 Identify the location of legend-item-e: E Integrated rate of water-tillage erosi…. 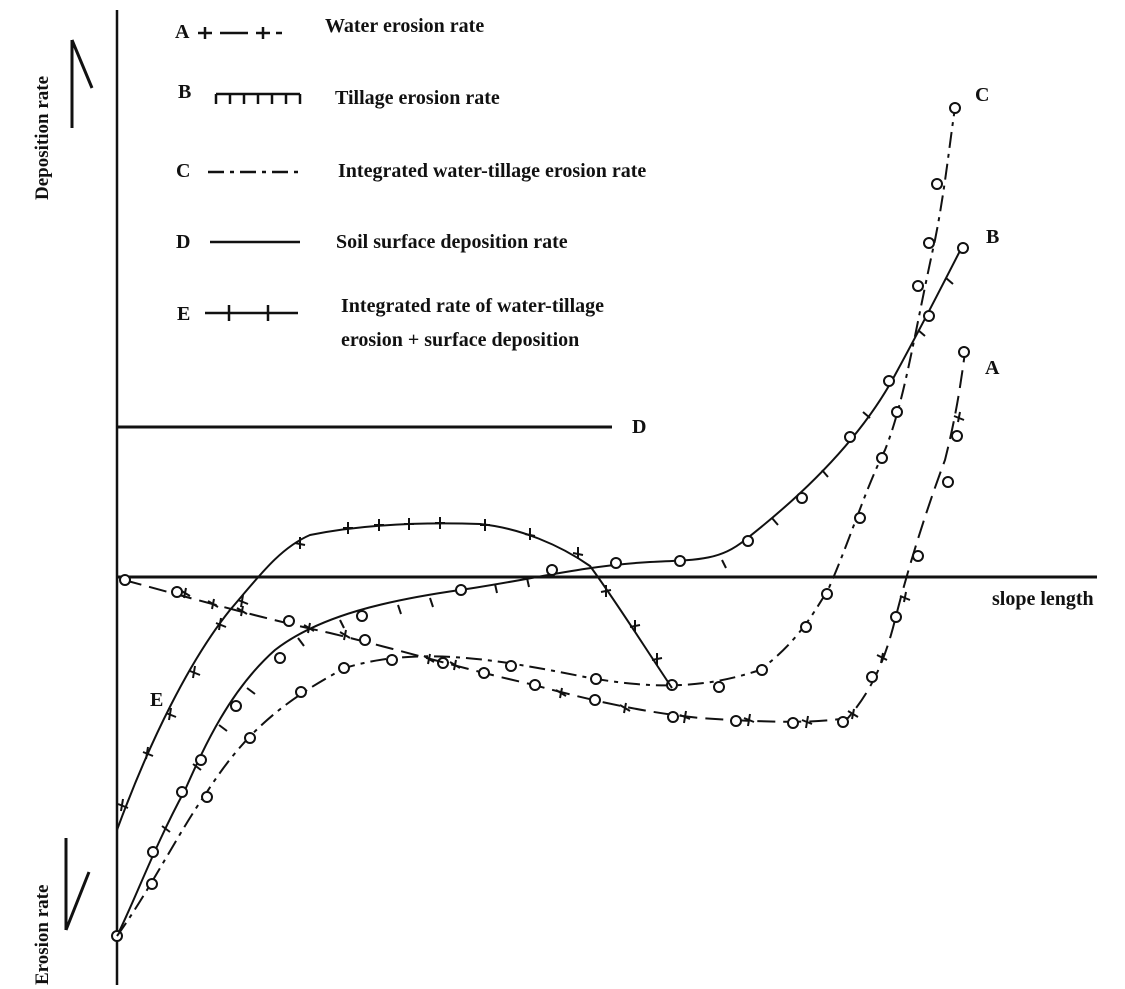
(390, 323).